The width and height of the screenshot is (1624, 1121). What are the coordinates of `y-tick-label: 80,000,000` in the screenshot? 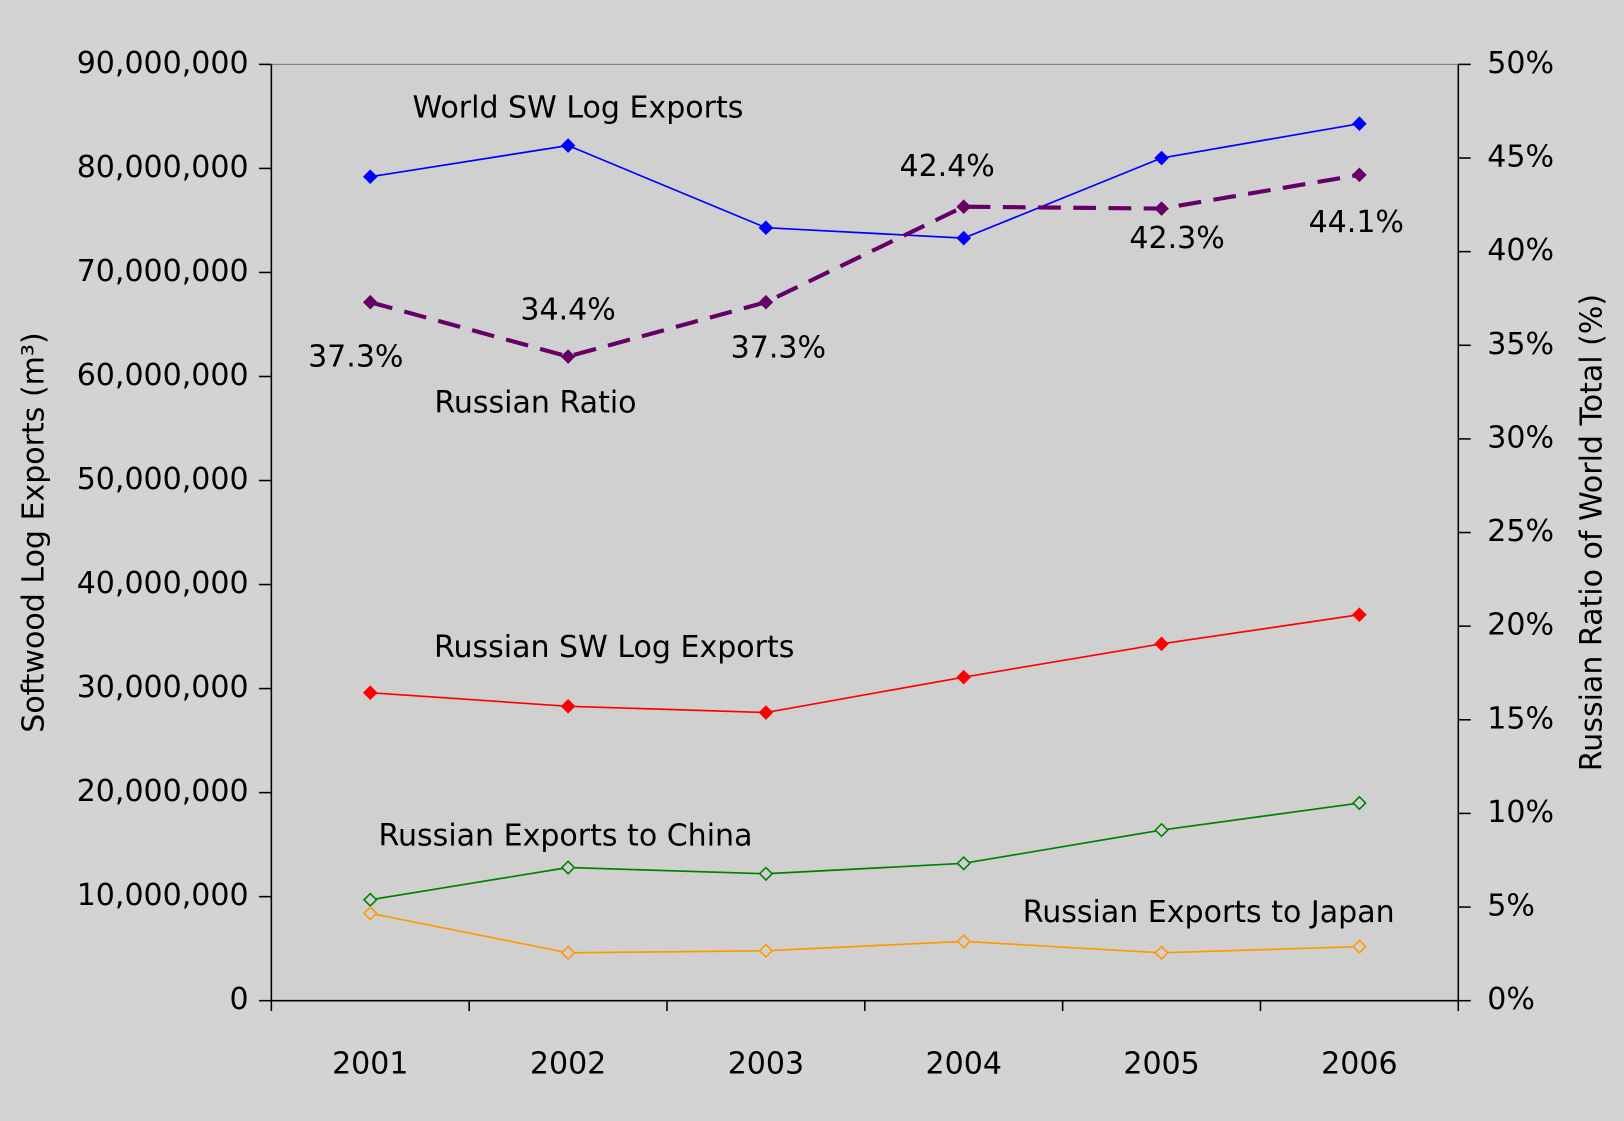 It's located at (163, 167).